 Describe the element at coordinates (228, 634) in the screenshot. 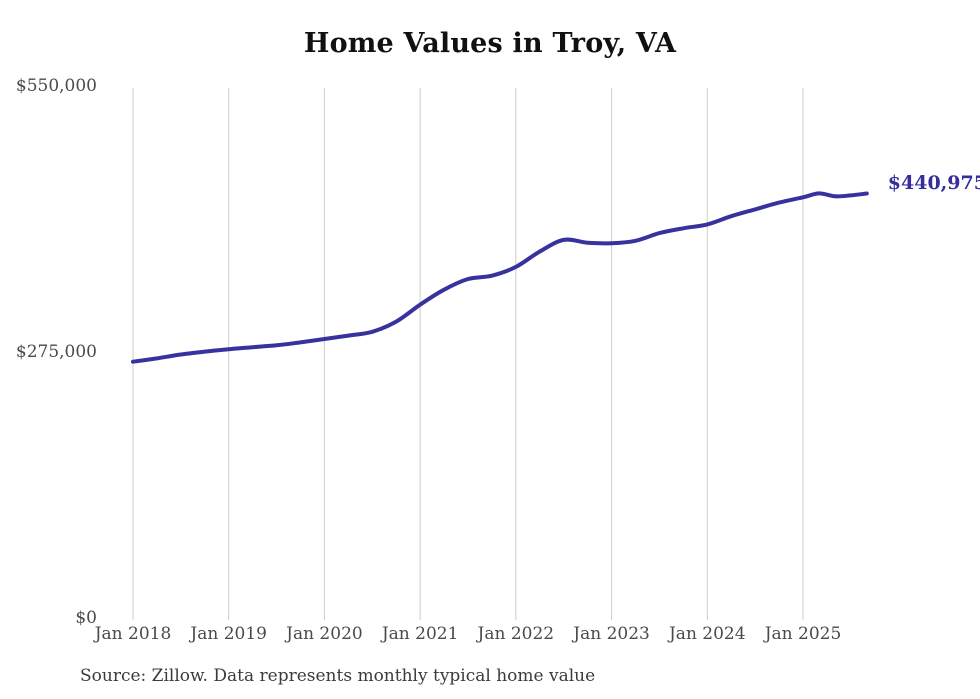

I see `x-axis-tick-label: Jan 2019` at that location.